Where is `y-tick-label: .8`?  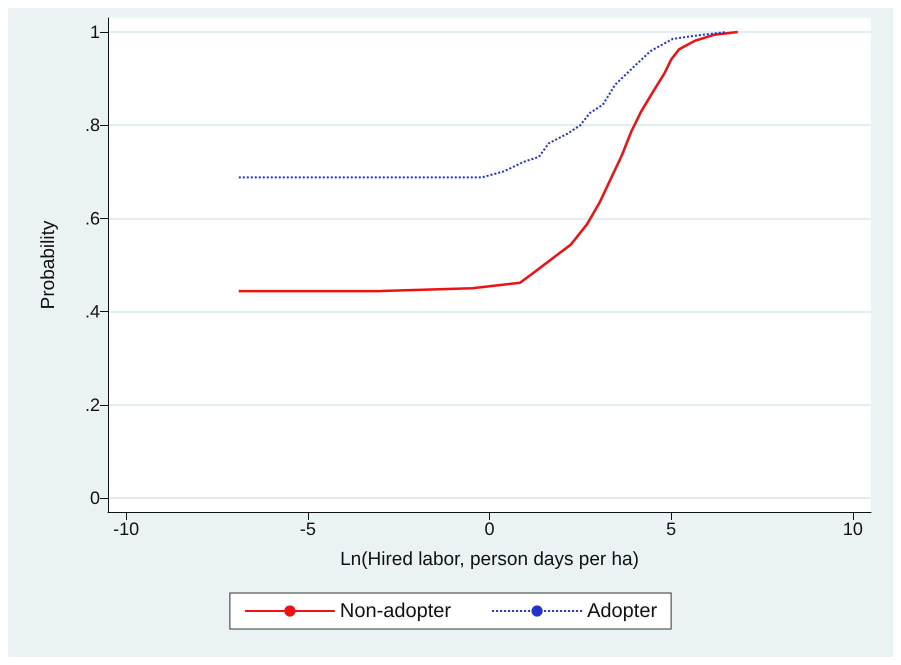
y-tick-label: .8 is located at coordinates (92, 125).